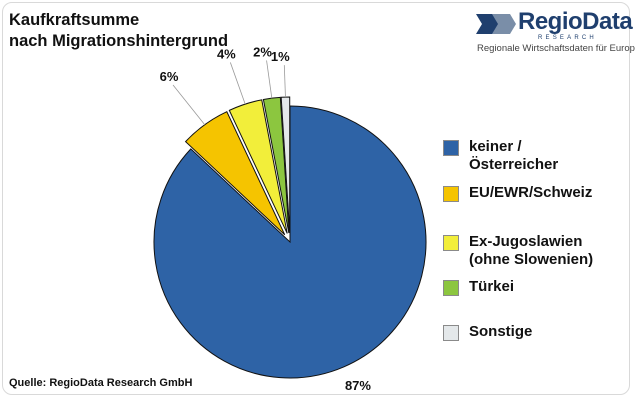 This screenshot has width=635, height=400. Describe the element at coordinates (526, 241) in the screenshot. I see `legend-label-line: Ex-Jugoslawien` at that location.